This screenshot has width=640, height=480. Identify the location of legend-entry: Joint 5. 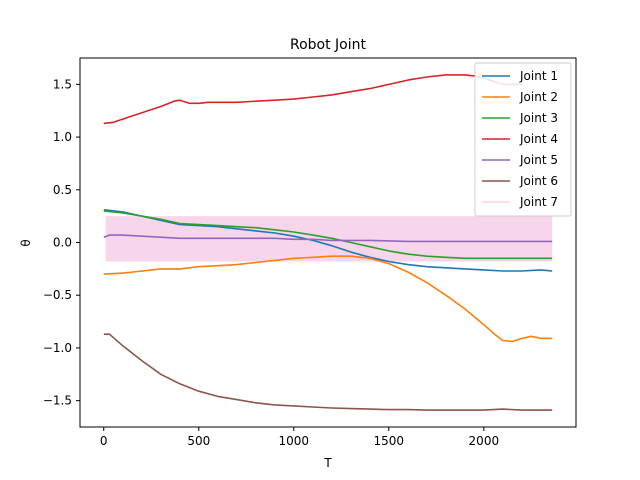
(538, 160).